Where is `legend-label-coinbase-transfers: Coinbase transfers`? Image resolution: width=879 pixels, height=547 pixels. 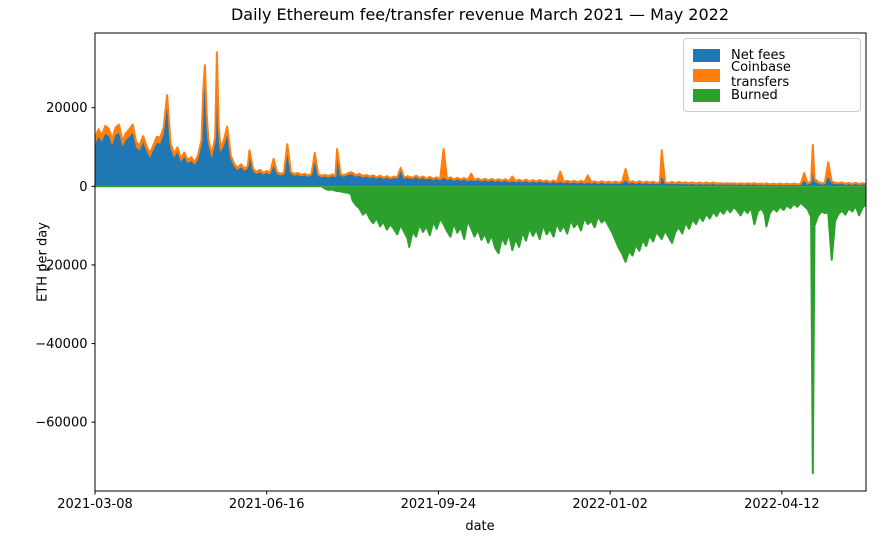 legend-label-coinbase-transfers: Coinbase transfers is located at coordinates (761, 75).